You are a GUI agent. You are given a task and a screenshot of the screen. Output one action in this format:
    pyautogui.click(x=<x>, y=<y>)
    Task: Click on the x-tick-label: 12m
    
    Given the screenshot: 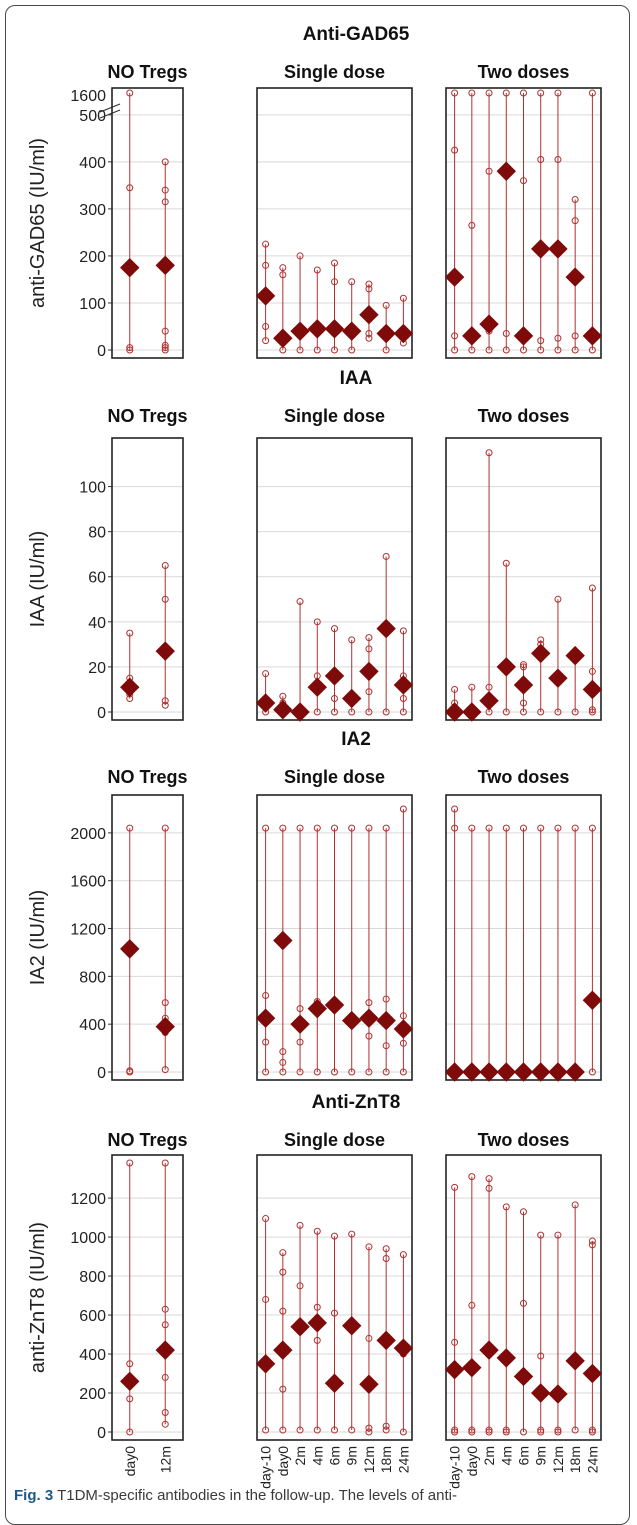 What is the action you would take?
    pyautogui.click(x=369, y=1459)
    